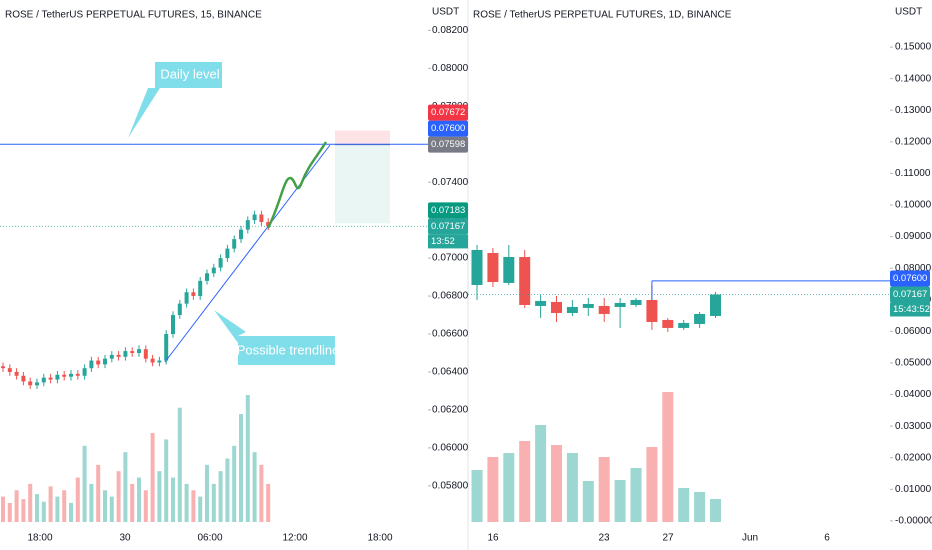 The image size is (932, 550). What do you see at coordinates (448, 128) in the screenshot?
I see `price-tag-label: 0.07600` at bounding box center [448, 128].